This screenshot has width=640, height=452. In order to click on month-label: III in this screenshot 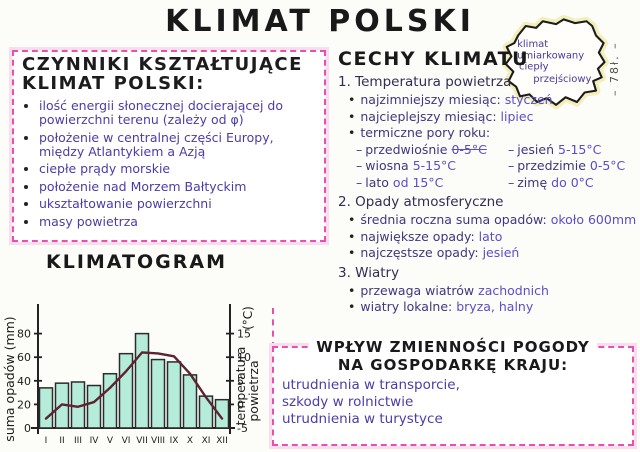, I will do `click(78, 441)`.